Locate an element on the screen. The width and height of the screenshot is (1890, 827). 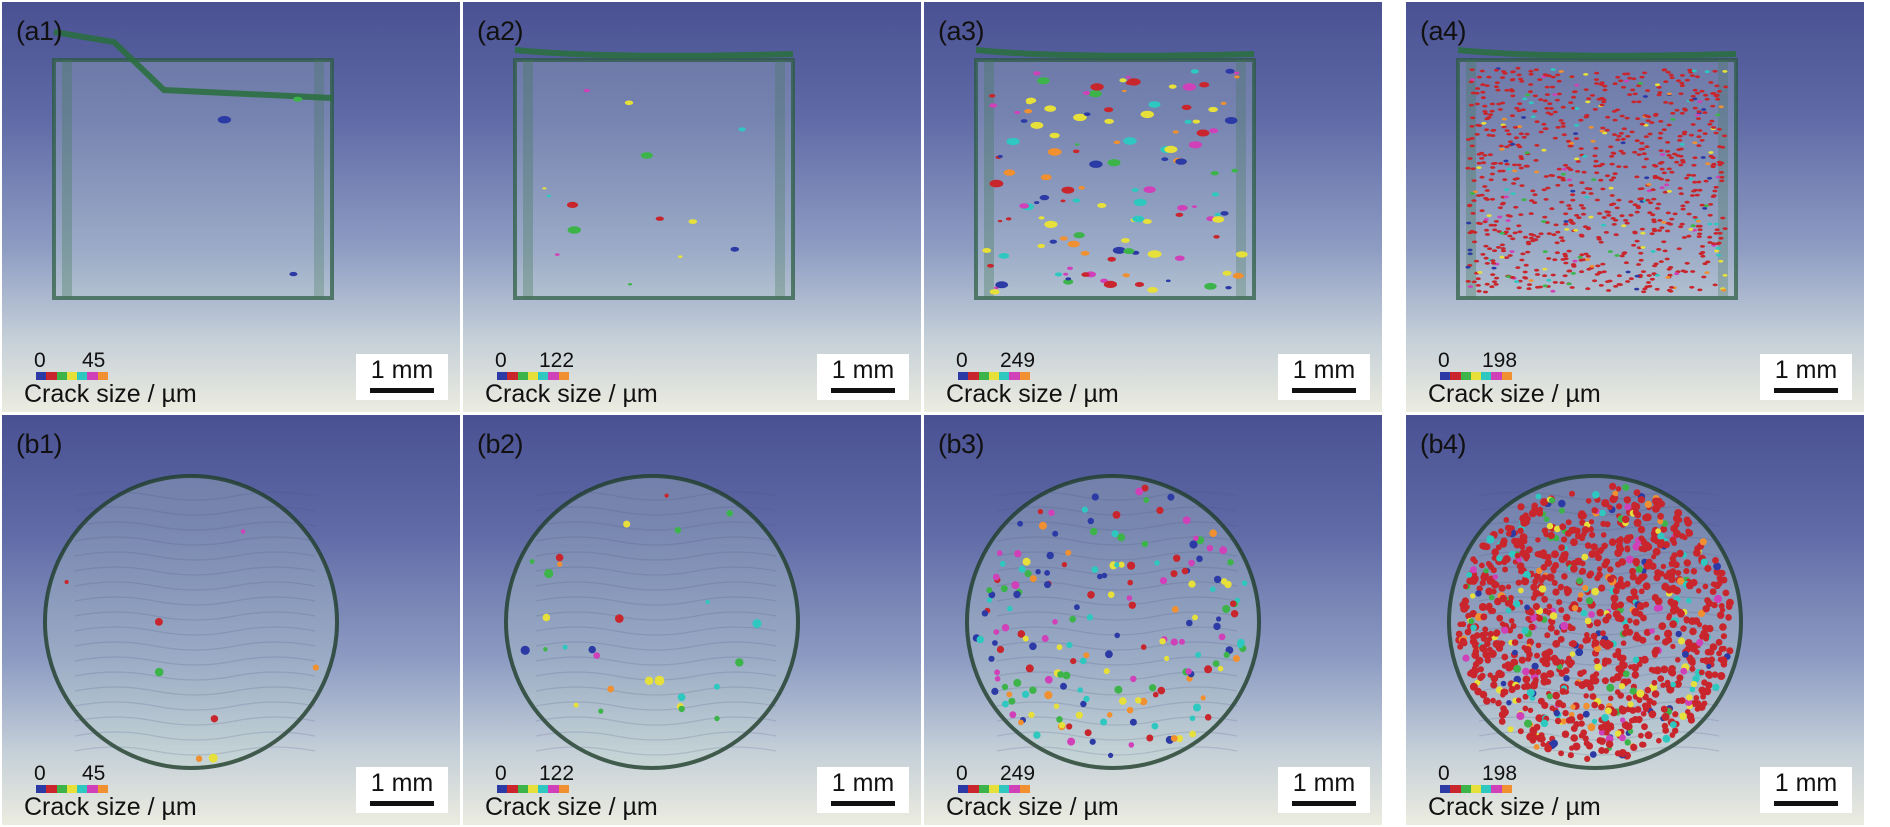
specimen-cross-section is located at coordinates (191, 622).